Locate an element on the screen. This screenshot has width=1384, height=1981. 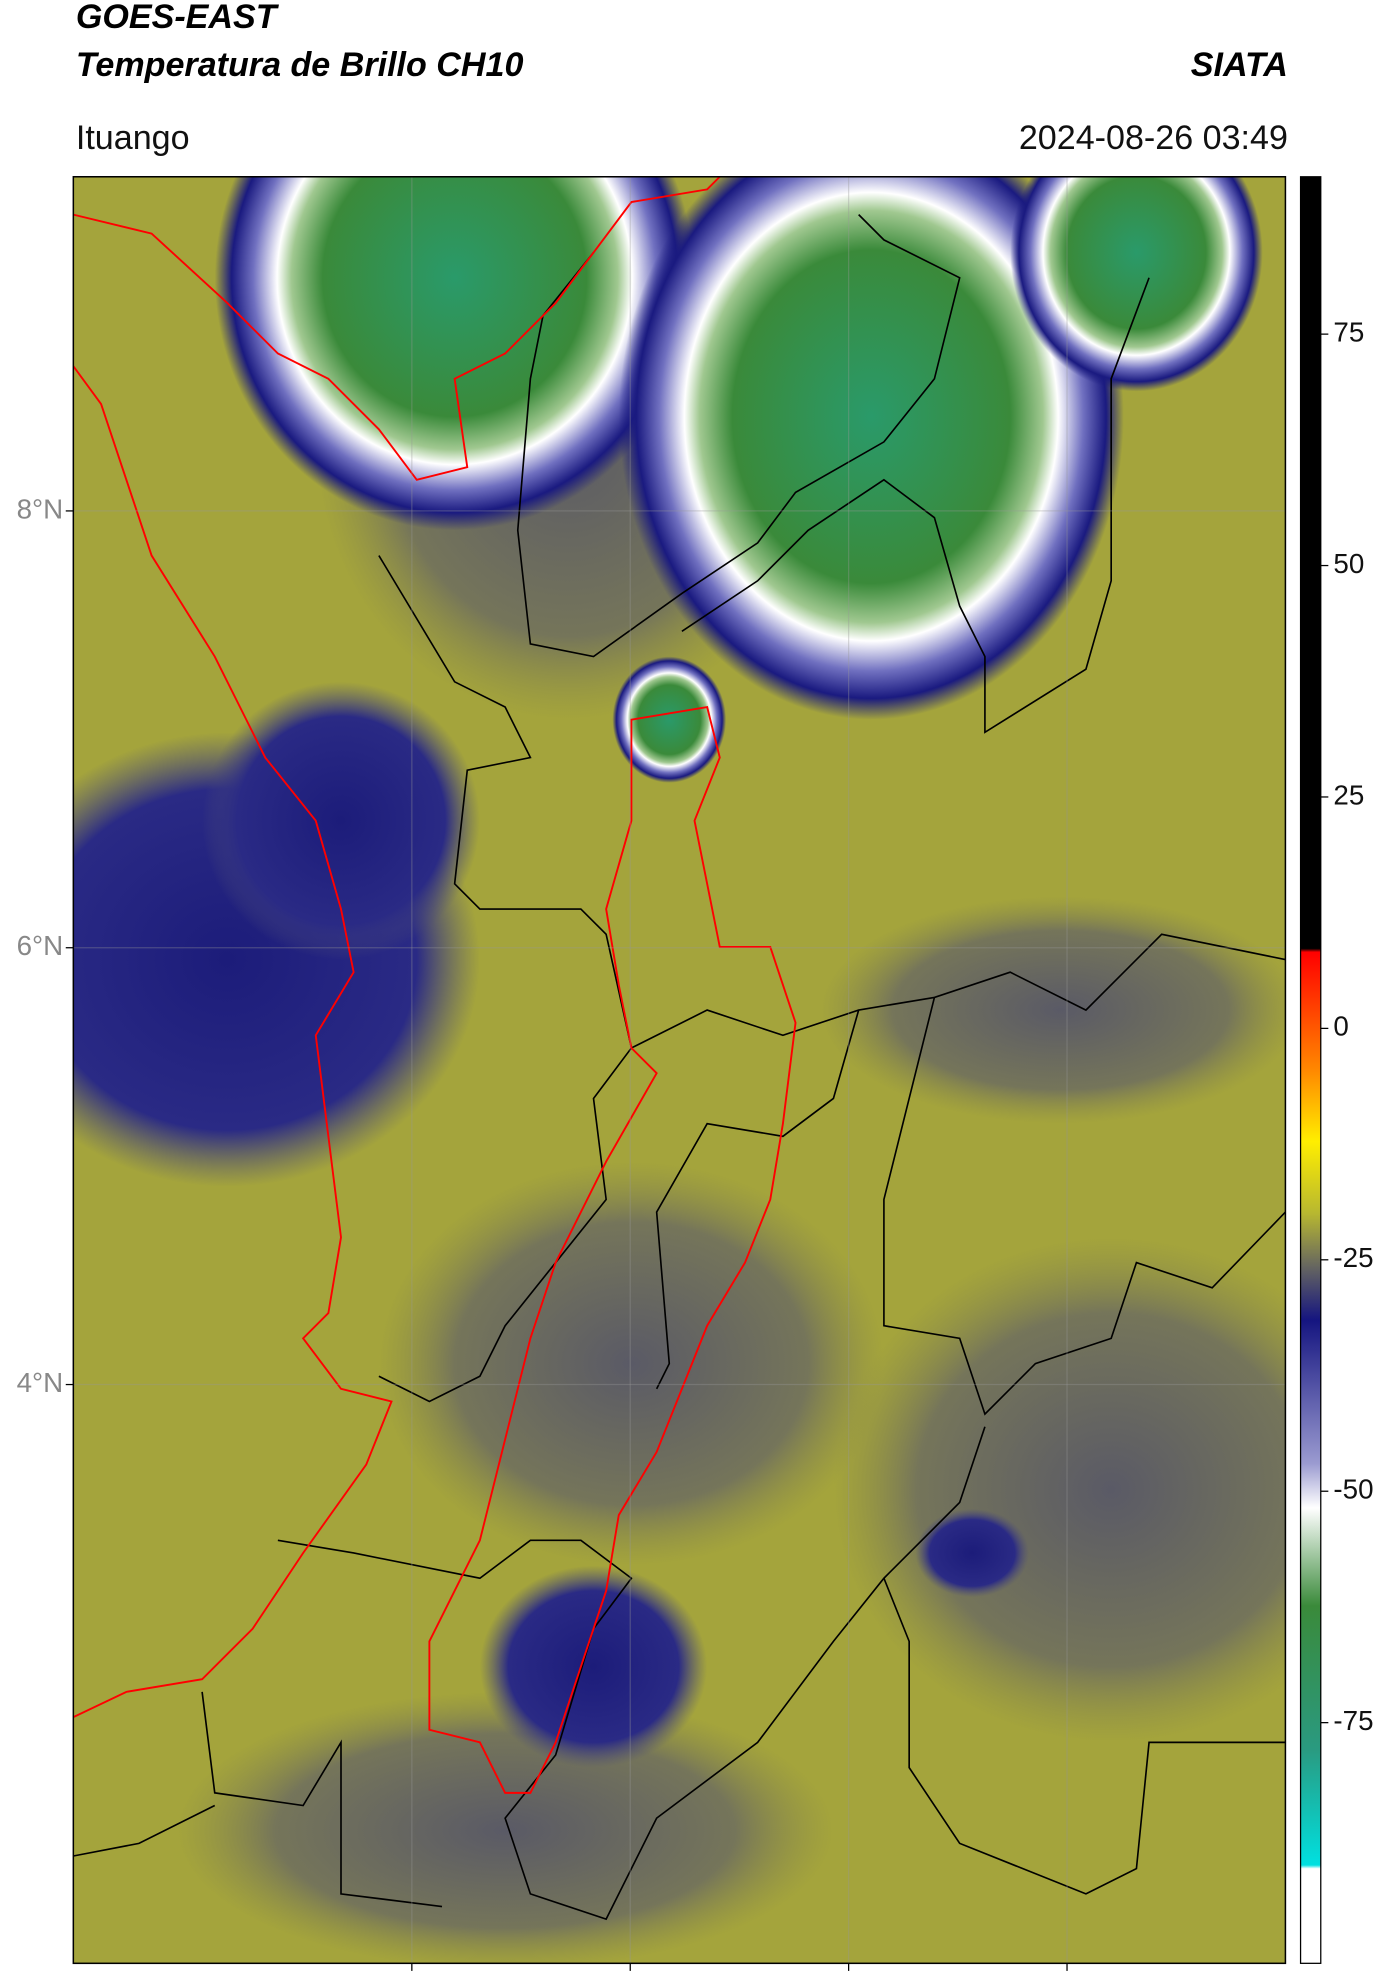
subtitle: Temperatura de Brillo CH10 is located at coordinates (300, 65).